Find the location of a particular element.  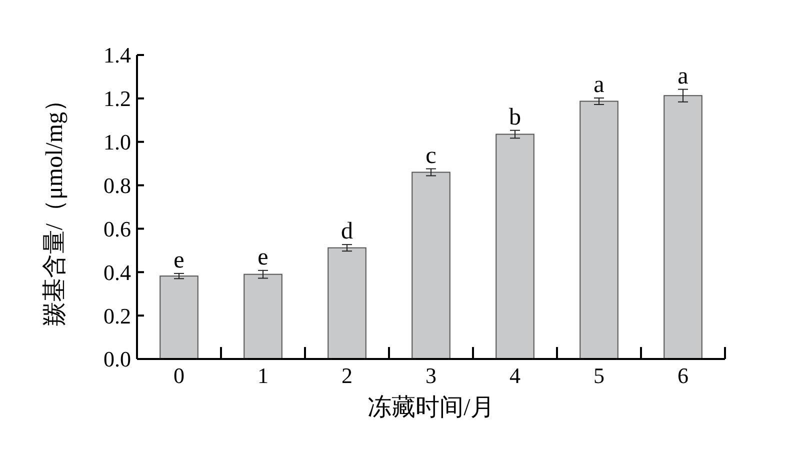

y-tick-label: 1.0 is located at coordinates (117, 142).